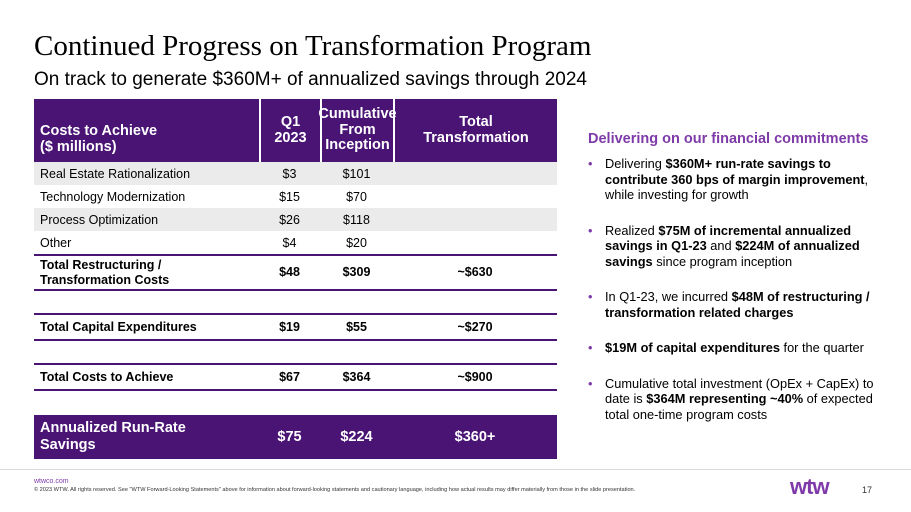 Image resolution: width=911 pixels, height=512 pixels. What do you see at coordinates (356, 377) in the screenshot?
I see `row-cumulative-value: $364` at bounding box center [356, 377].